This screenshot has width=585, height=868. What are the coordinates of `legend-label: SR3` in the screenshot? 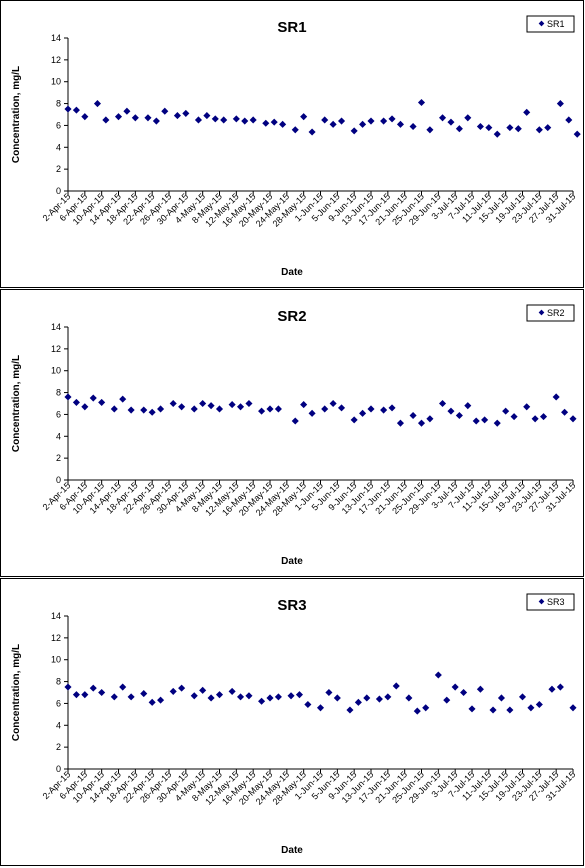 It's located at (556, 602).